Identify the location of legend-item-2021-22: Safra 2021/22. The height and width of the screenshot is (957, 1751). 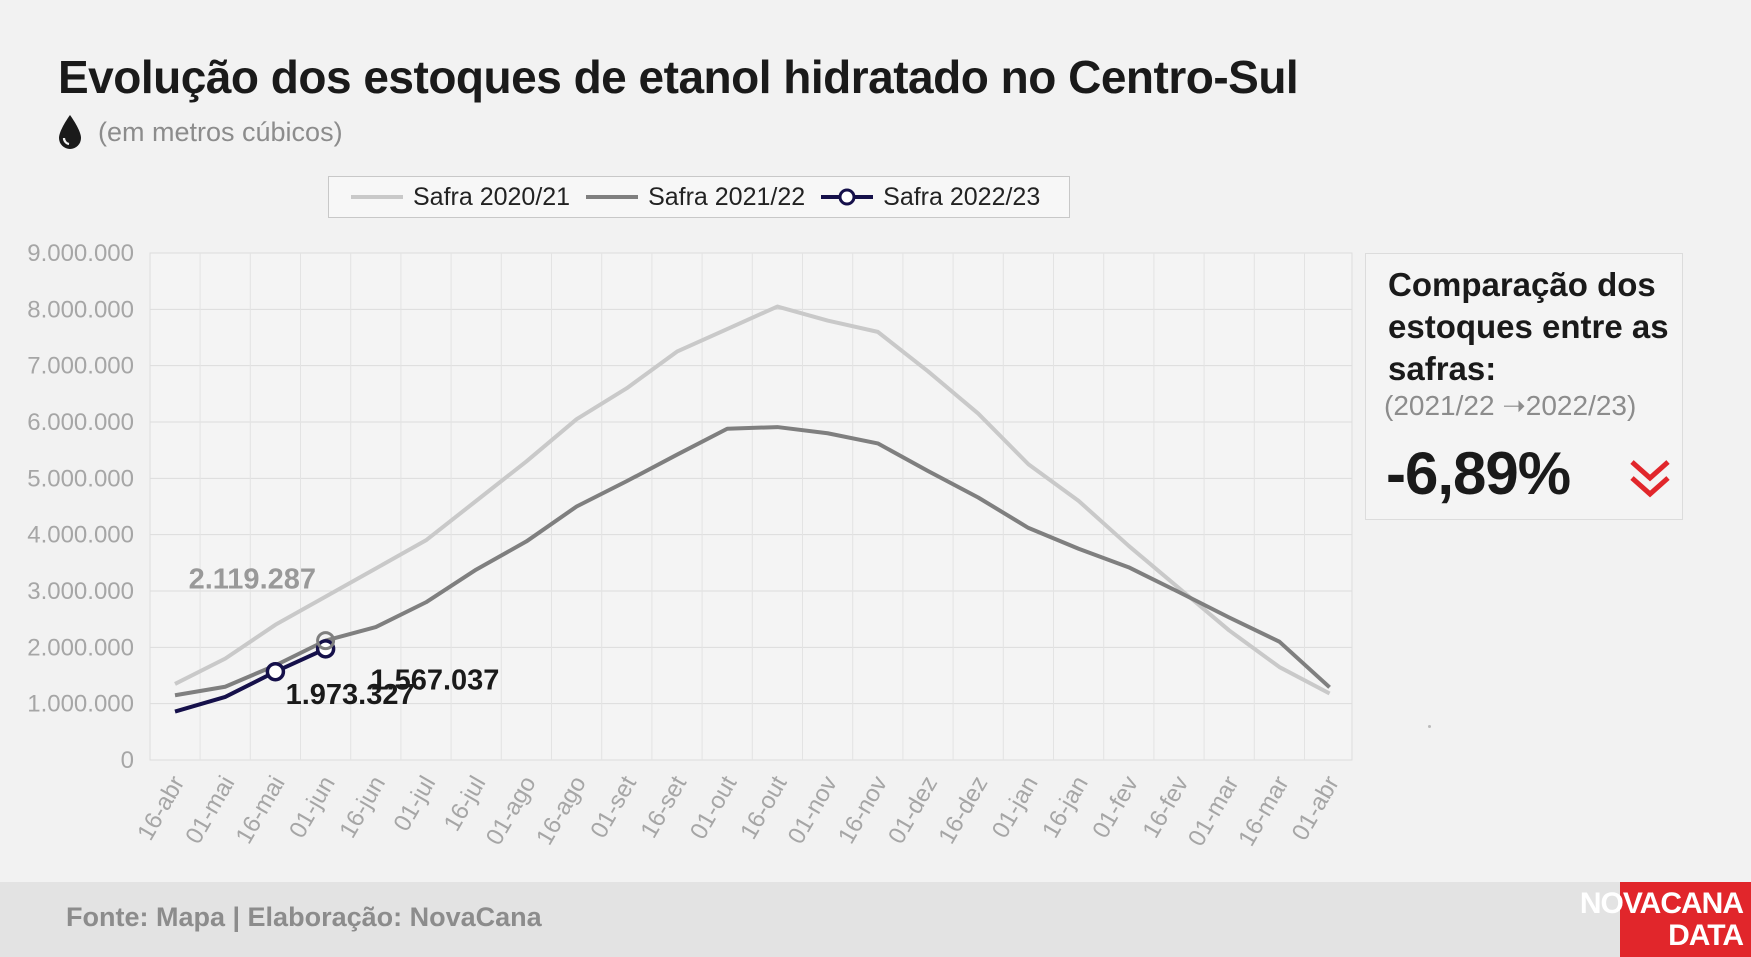
(694, 197).